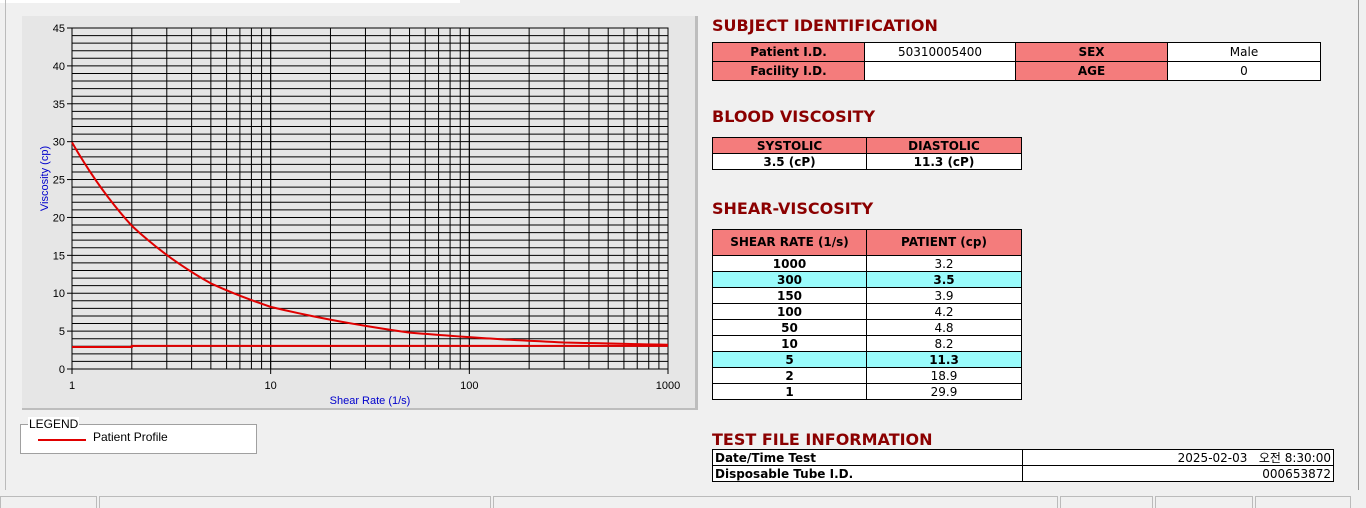 The height and width of the screenshot is (508, 1366). I want to click on blood-viscosity-title: BLOOD VISCOSITY, so click(794, 116).